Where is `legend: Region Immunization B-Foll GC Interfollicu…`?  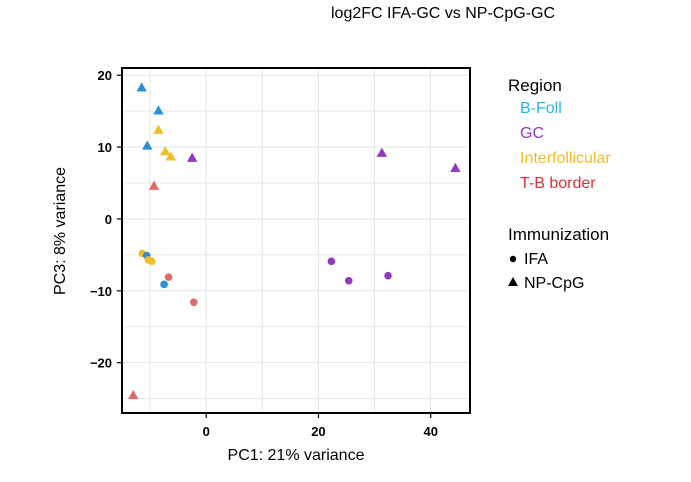
legend: Region Immunization B-Foll GC Interfollicu… is located at coordinates (559, 184).